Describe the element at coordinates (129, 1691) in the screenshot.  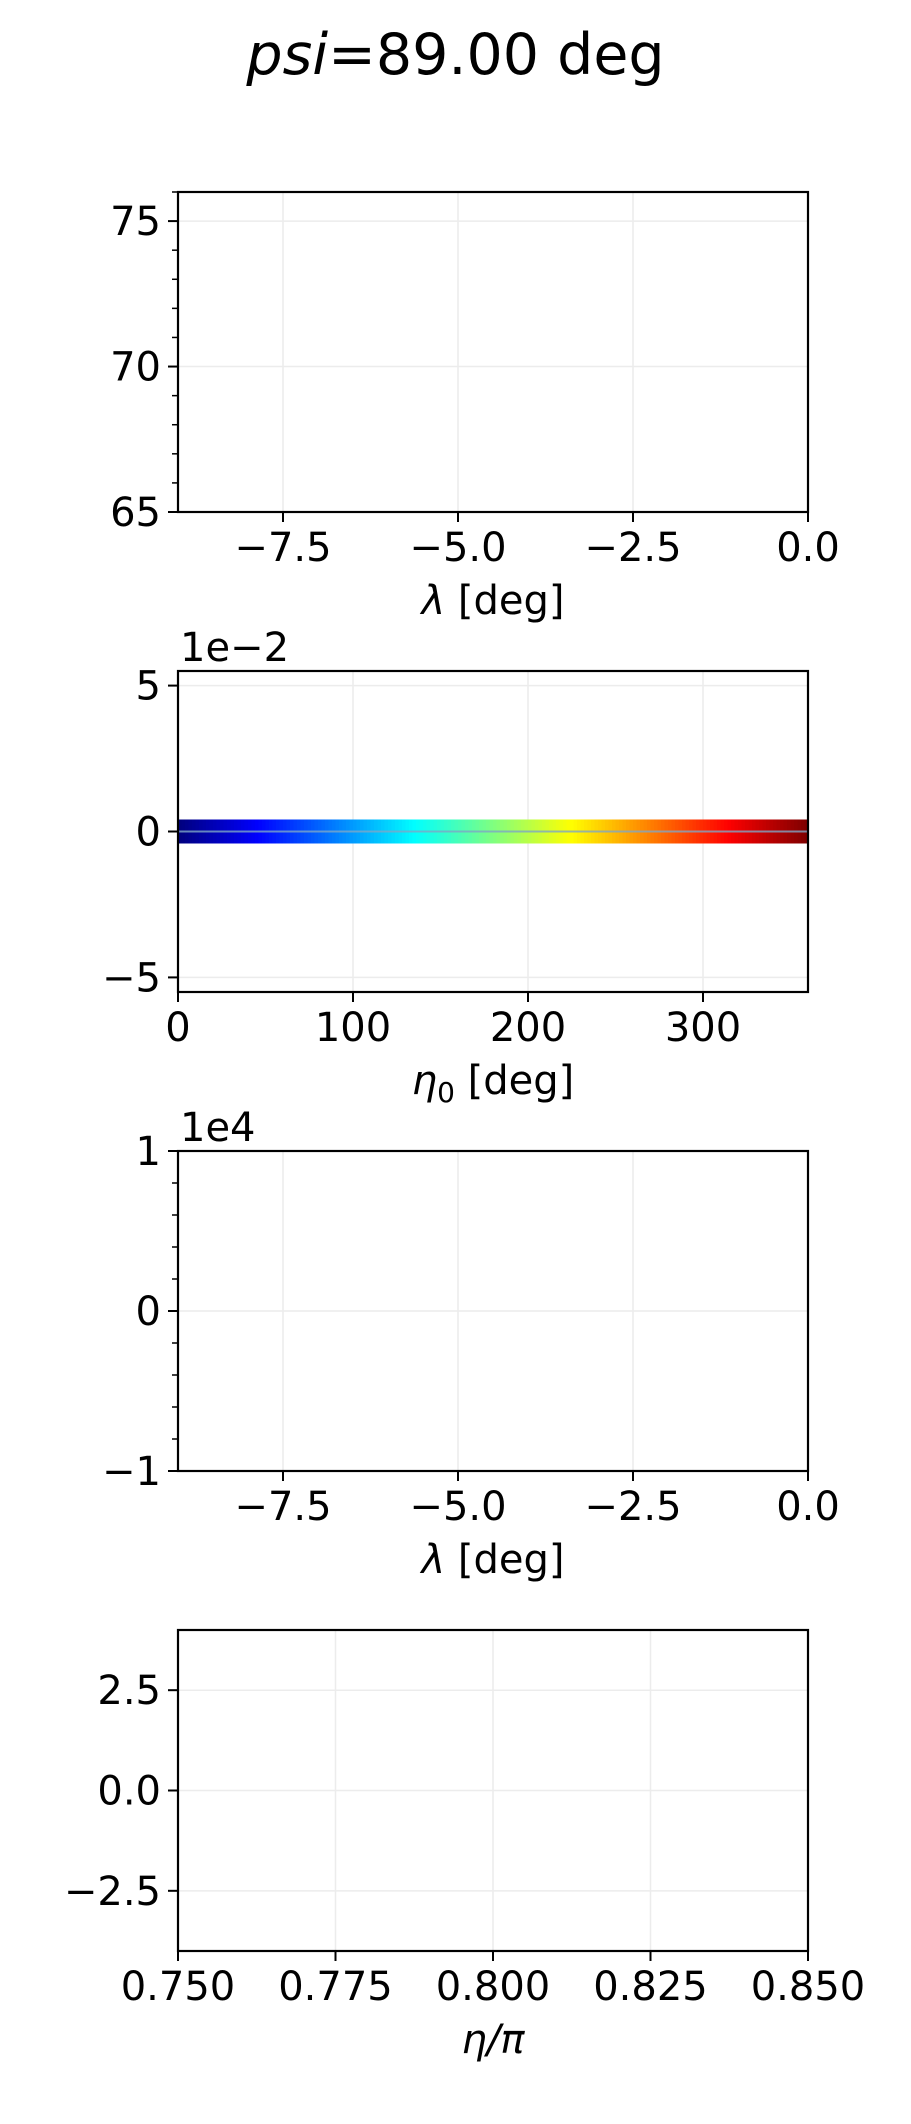
I see `y-tick-label: 2.5` at that location.